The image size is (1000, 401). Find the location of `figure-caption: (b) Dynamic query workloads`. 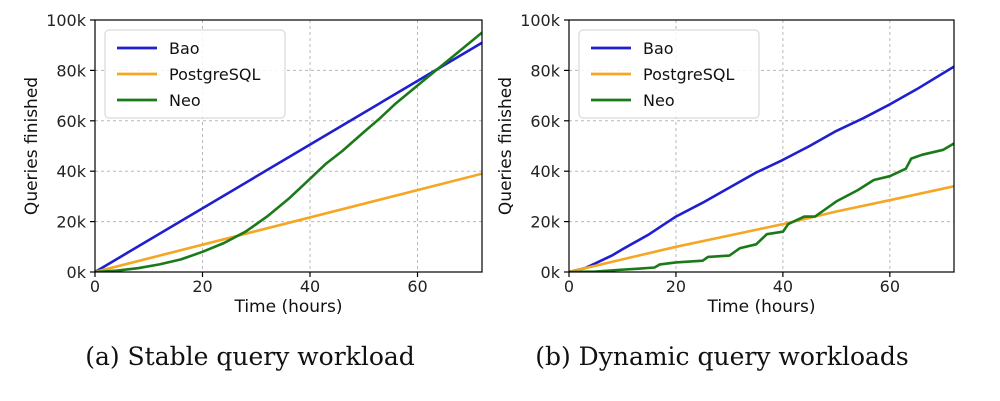

figure-caption: (b) Dynamic query workloads is located at coordinates (722, 356).